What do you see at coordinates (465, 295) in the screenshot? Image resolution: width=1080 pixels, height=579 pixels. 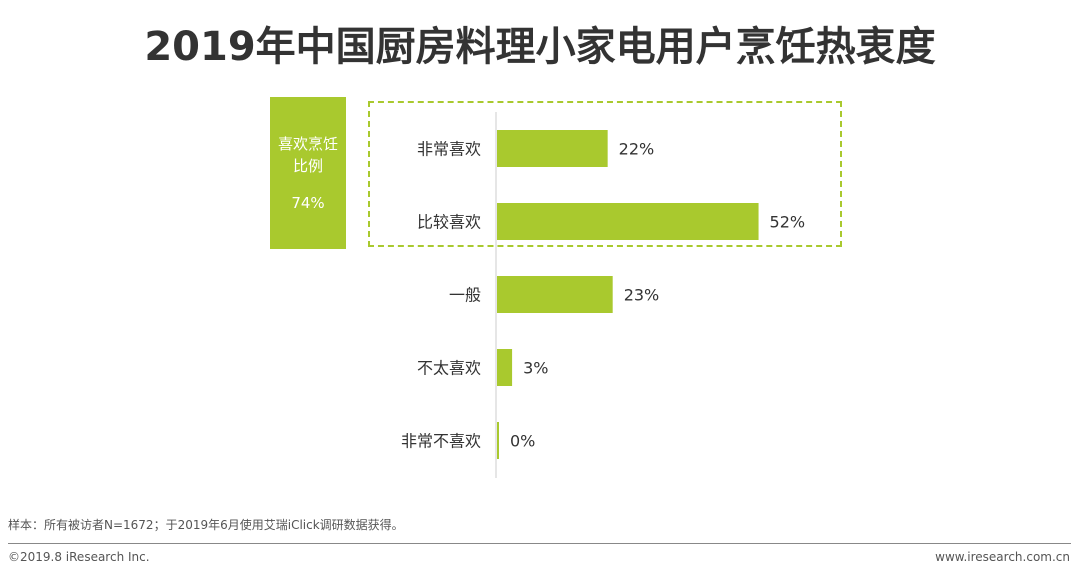 I see `category-label: 一般` at bounding box center [465, 295].